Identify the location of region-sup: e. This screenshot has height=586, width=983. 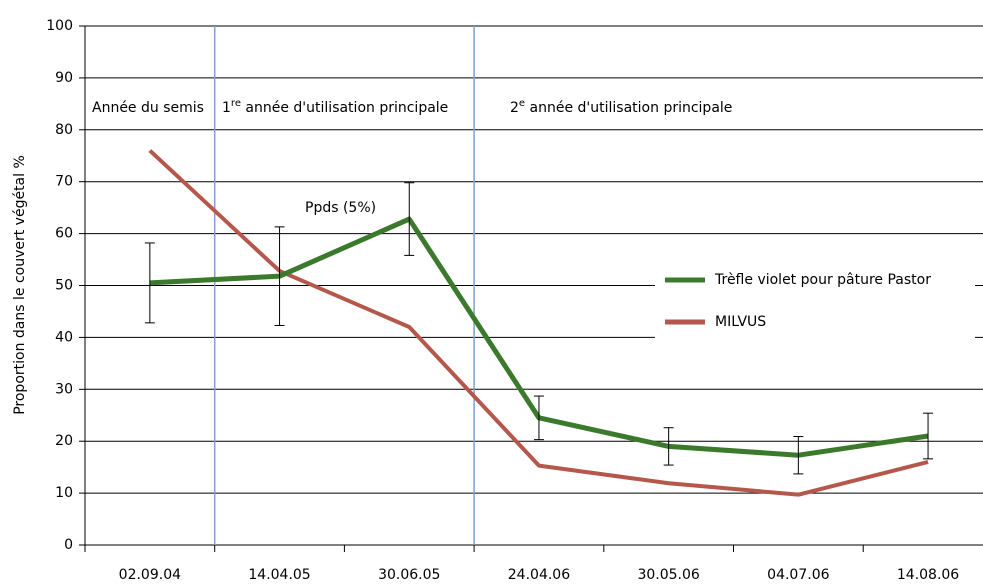
(522, 103).